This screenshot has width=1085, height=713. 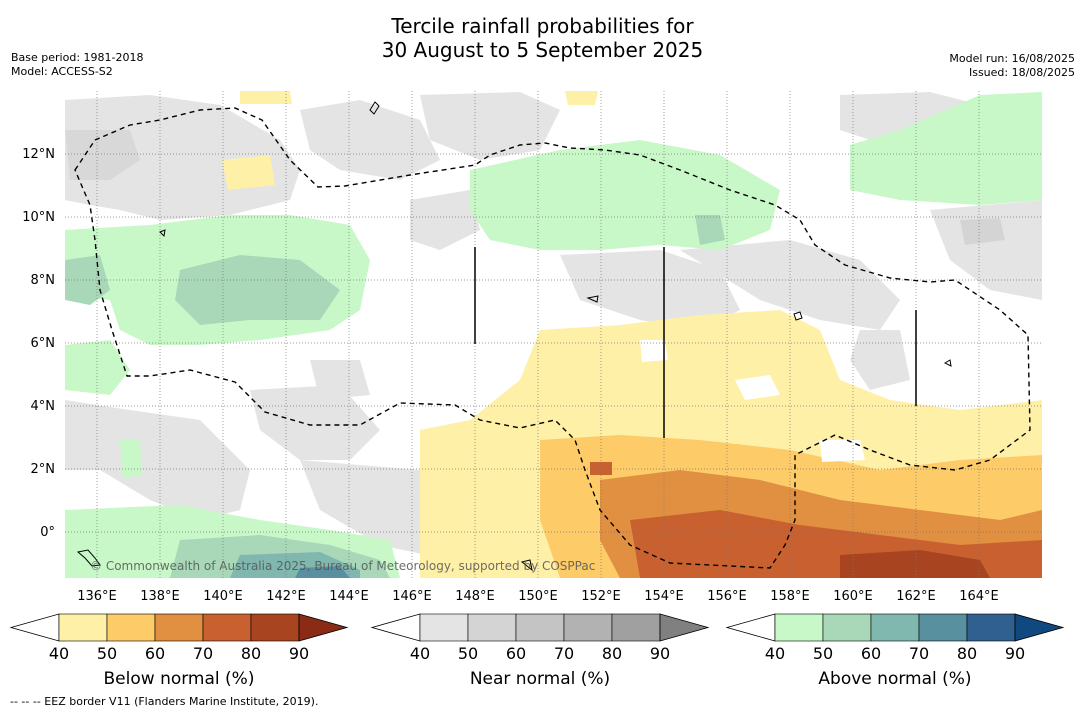 I want to click on lon-label: 148°E, so click(x=475, y=596).